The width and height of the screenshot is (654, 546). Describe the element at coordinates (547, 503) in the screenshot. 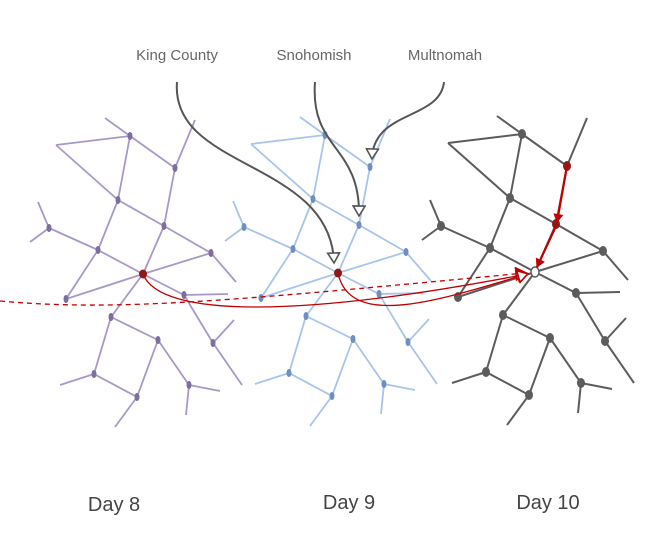

I see `label-day-10: Day 10` at that location.